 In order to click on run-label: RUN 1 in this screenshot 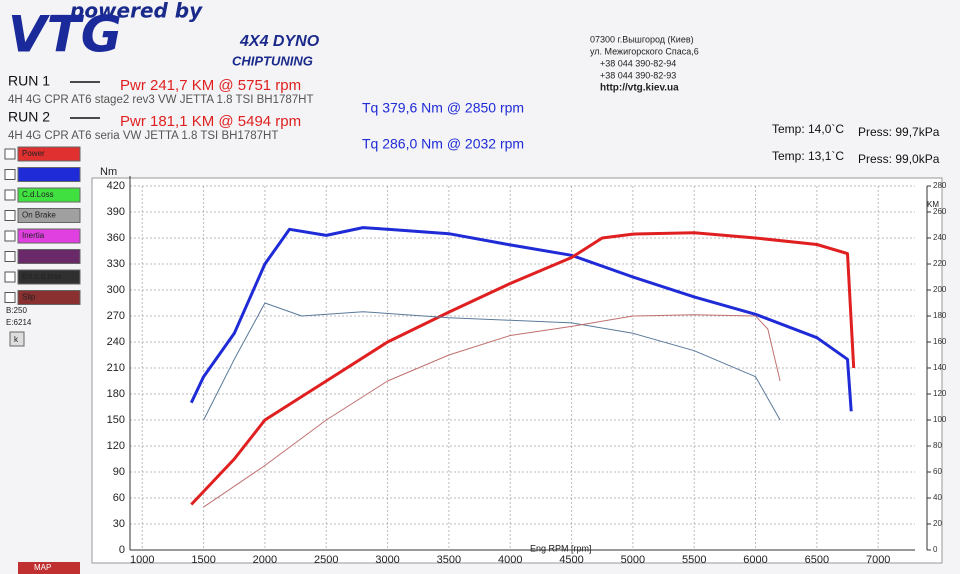, I will do `click(29, 81)`.